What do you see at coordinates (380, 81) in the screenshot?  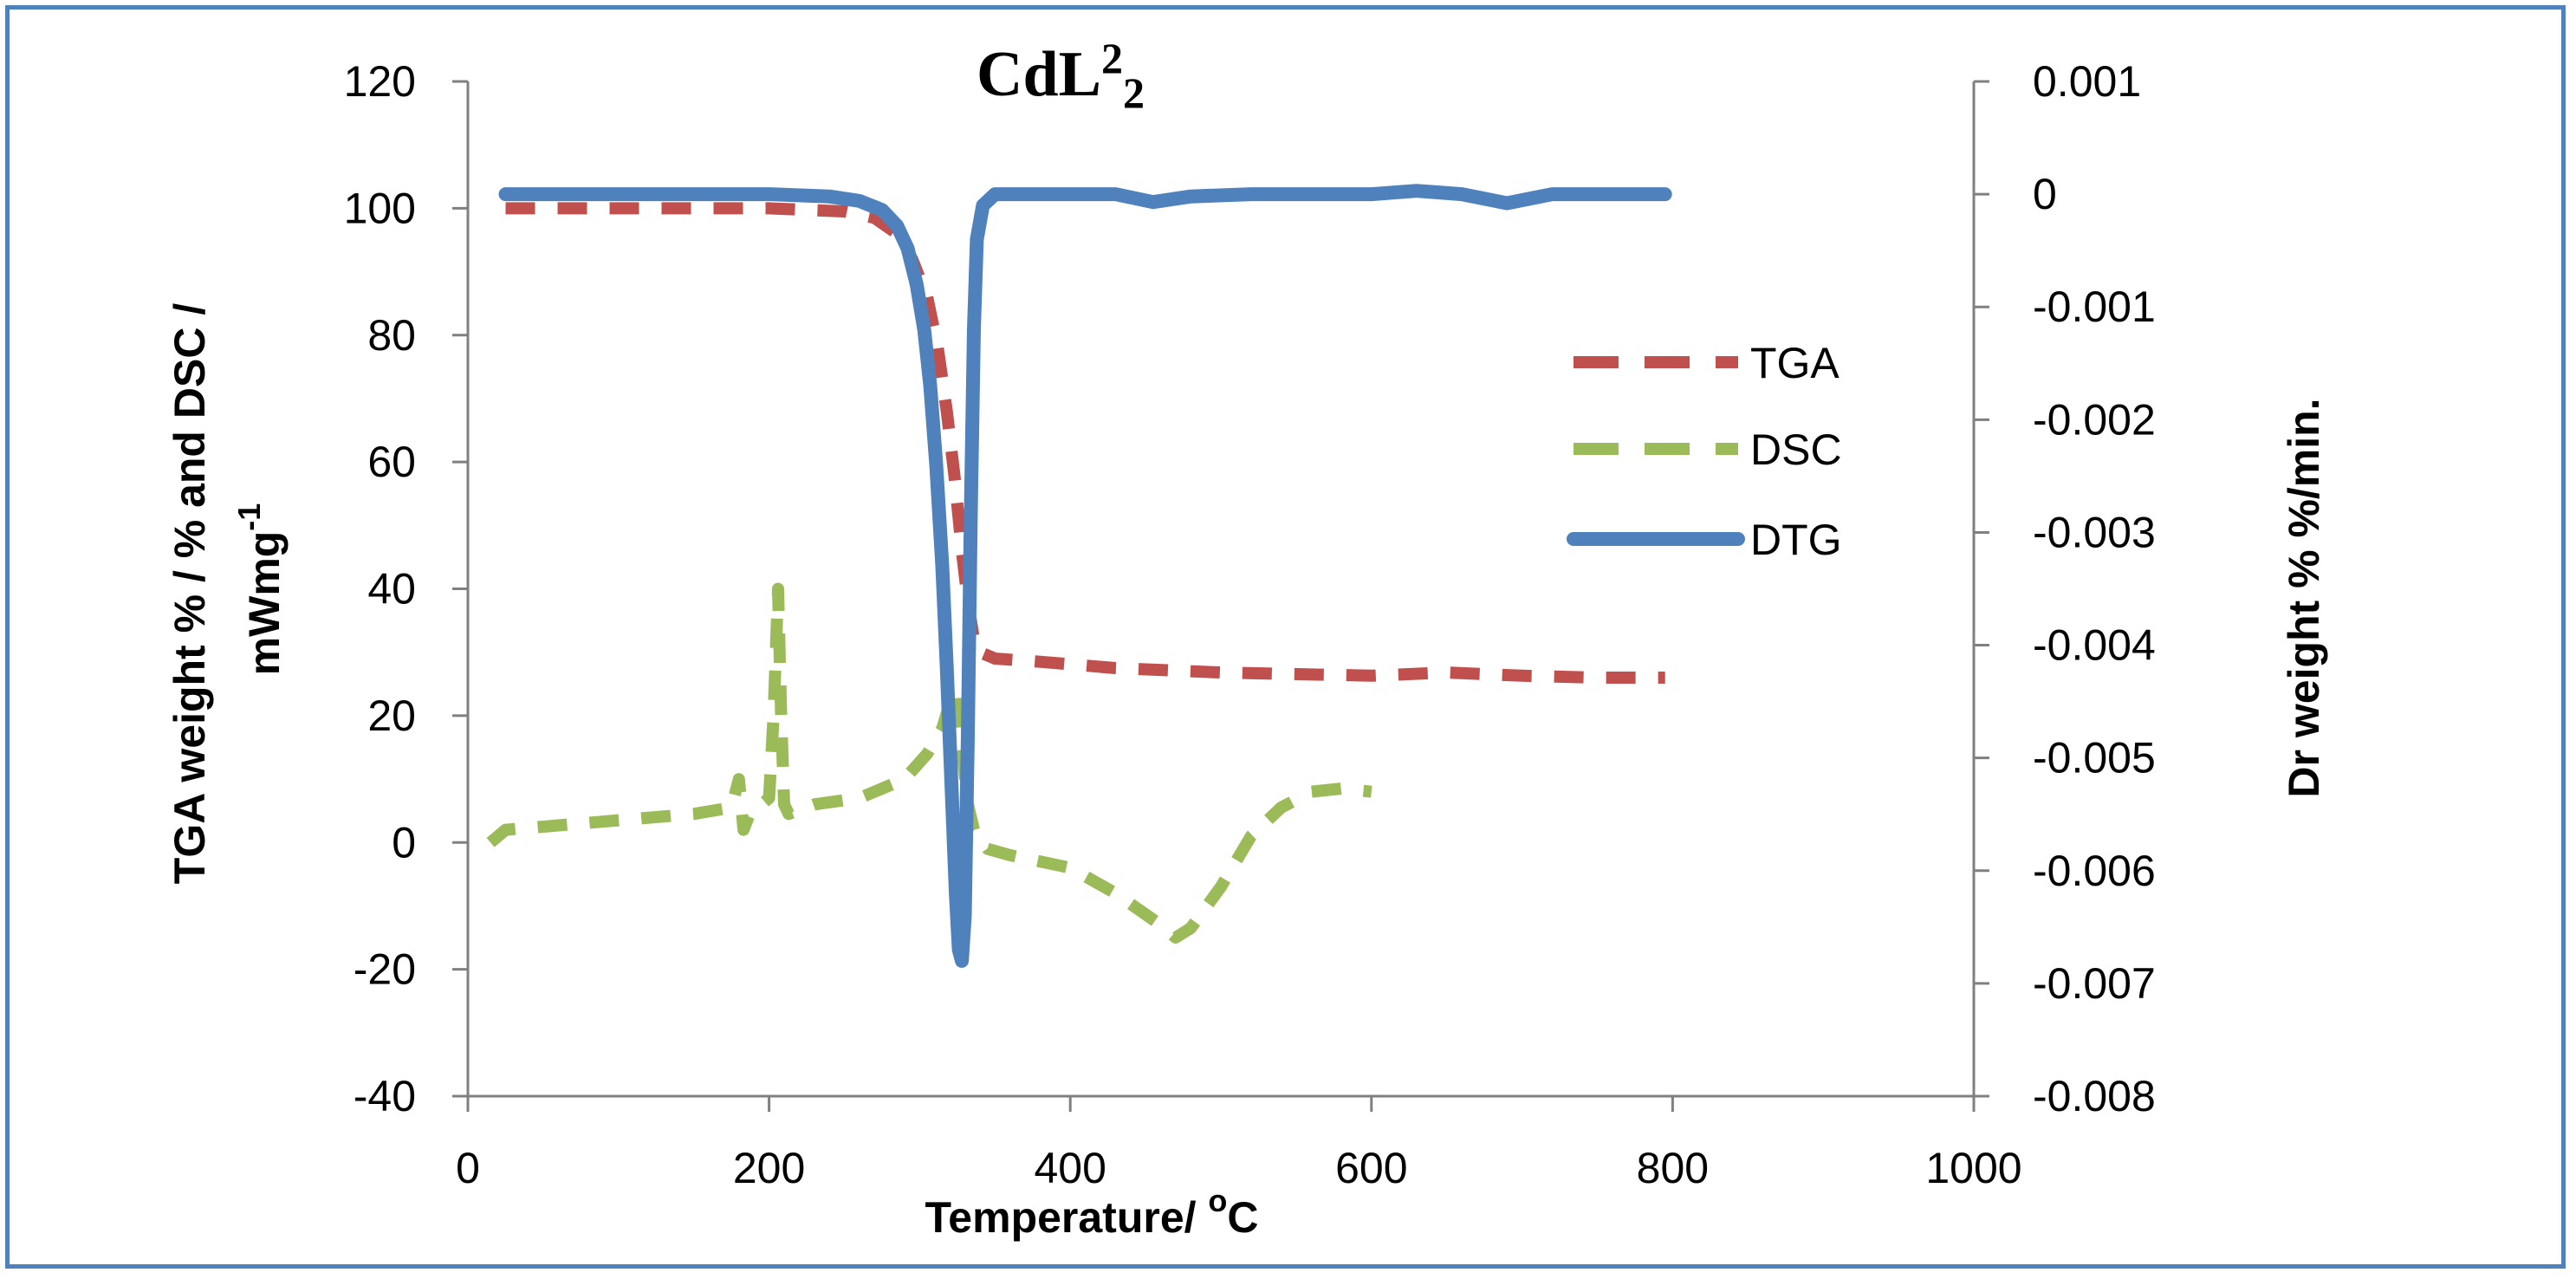 I see `left-tick-label: 120` at bounding box center [380, 81].